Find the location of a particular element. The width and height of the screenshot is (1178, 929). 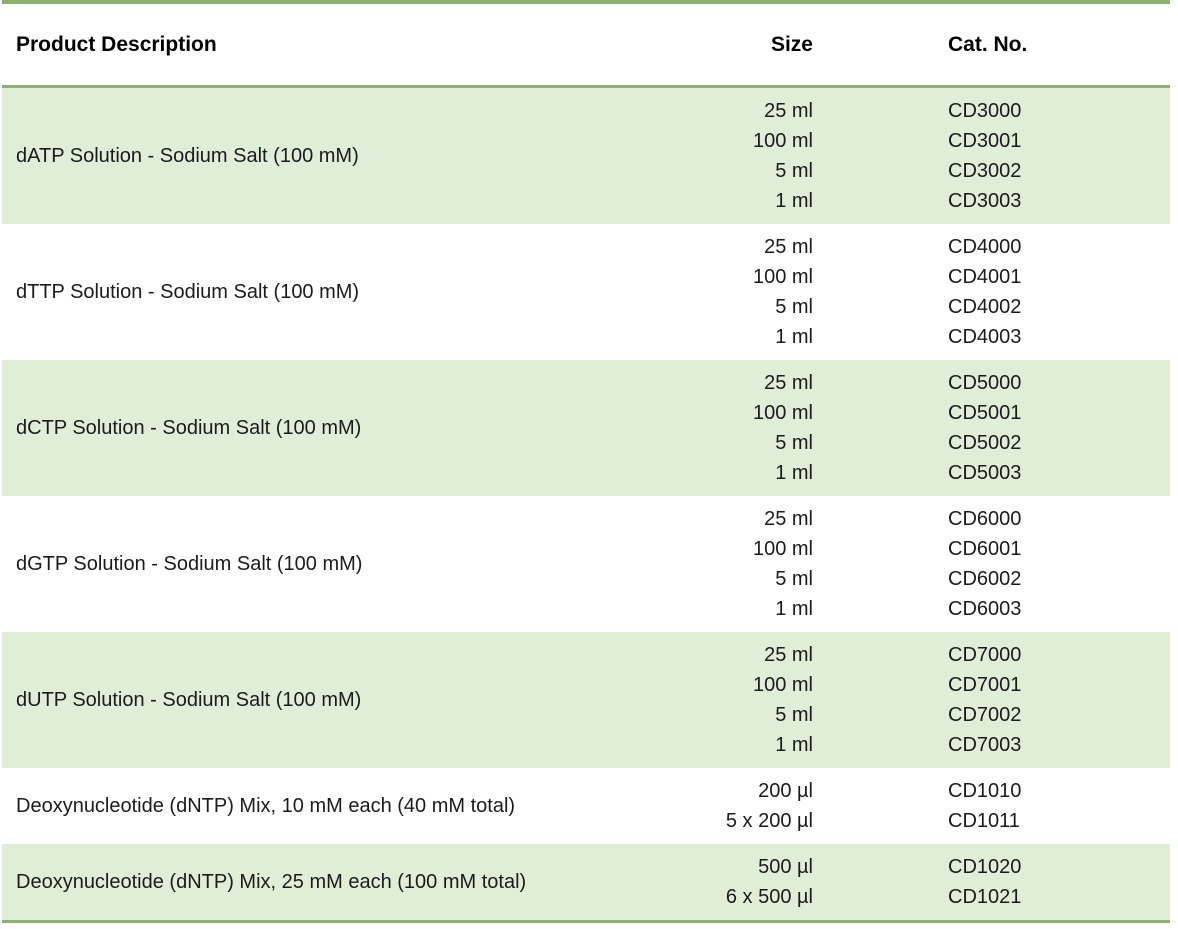

cat-no-value: CD5003 is located at coordinates (985, 473).